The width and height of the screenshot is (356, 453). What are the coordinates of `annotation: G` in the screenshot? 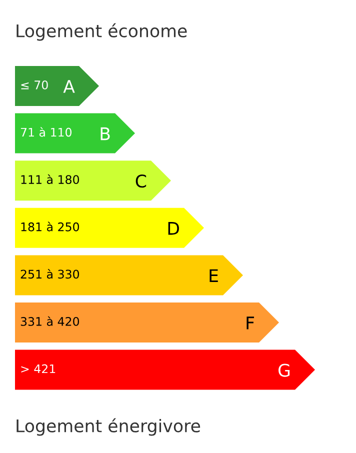 It's located at (284, 370).